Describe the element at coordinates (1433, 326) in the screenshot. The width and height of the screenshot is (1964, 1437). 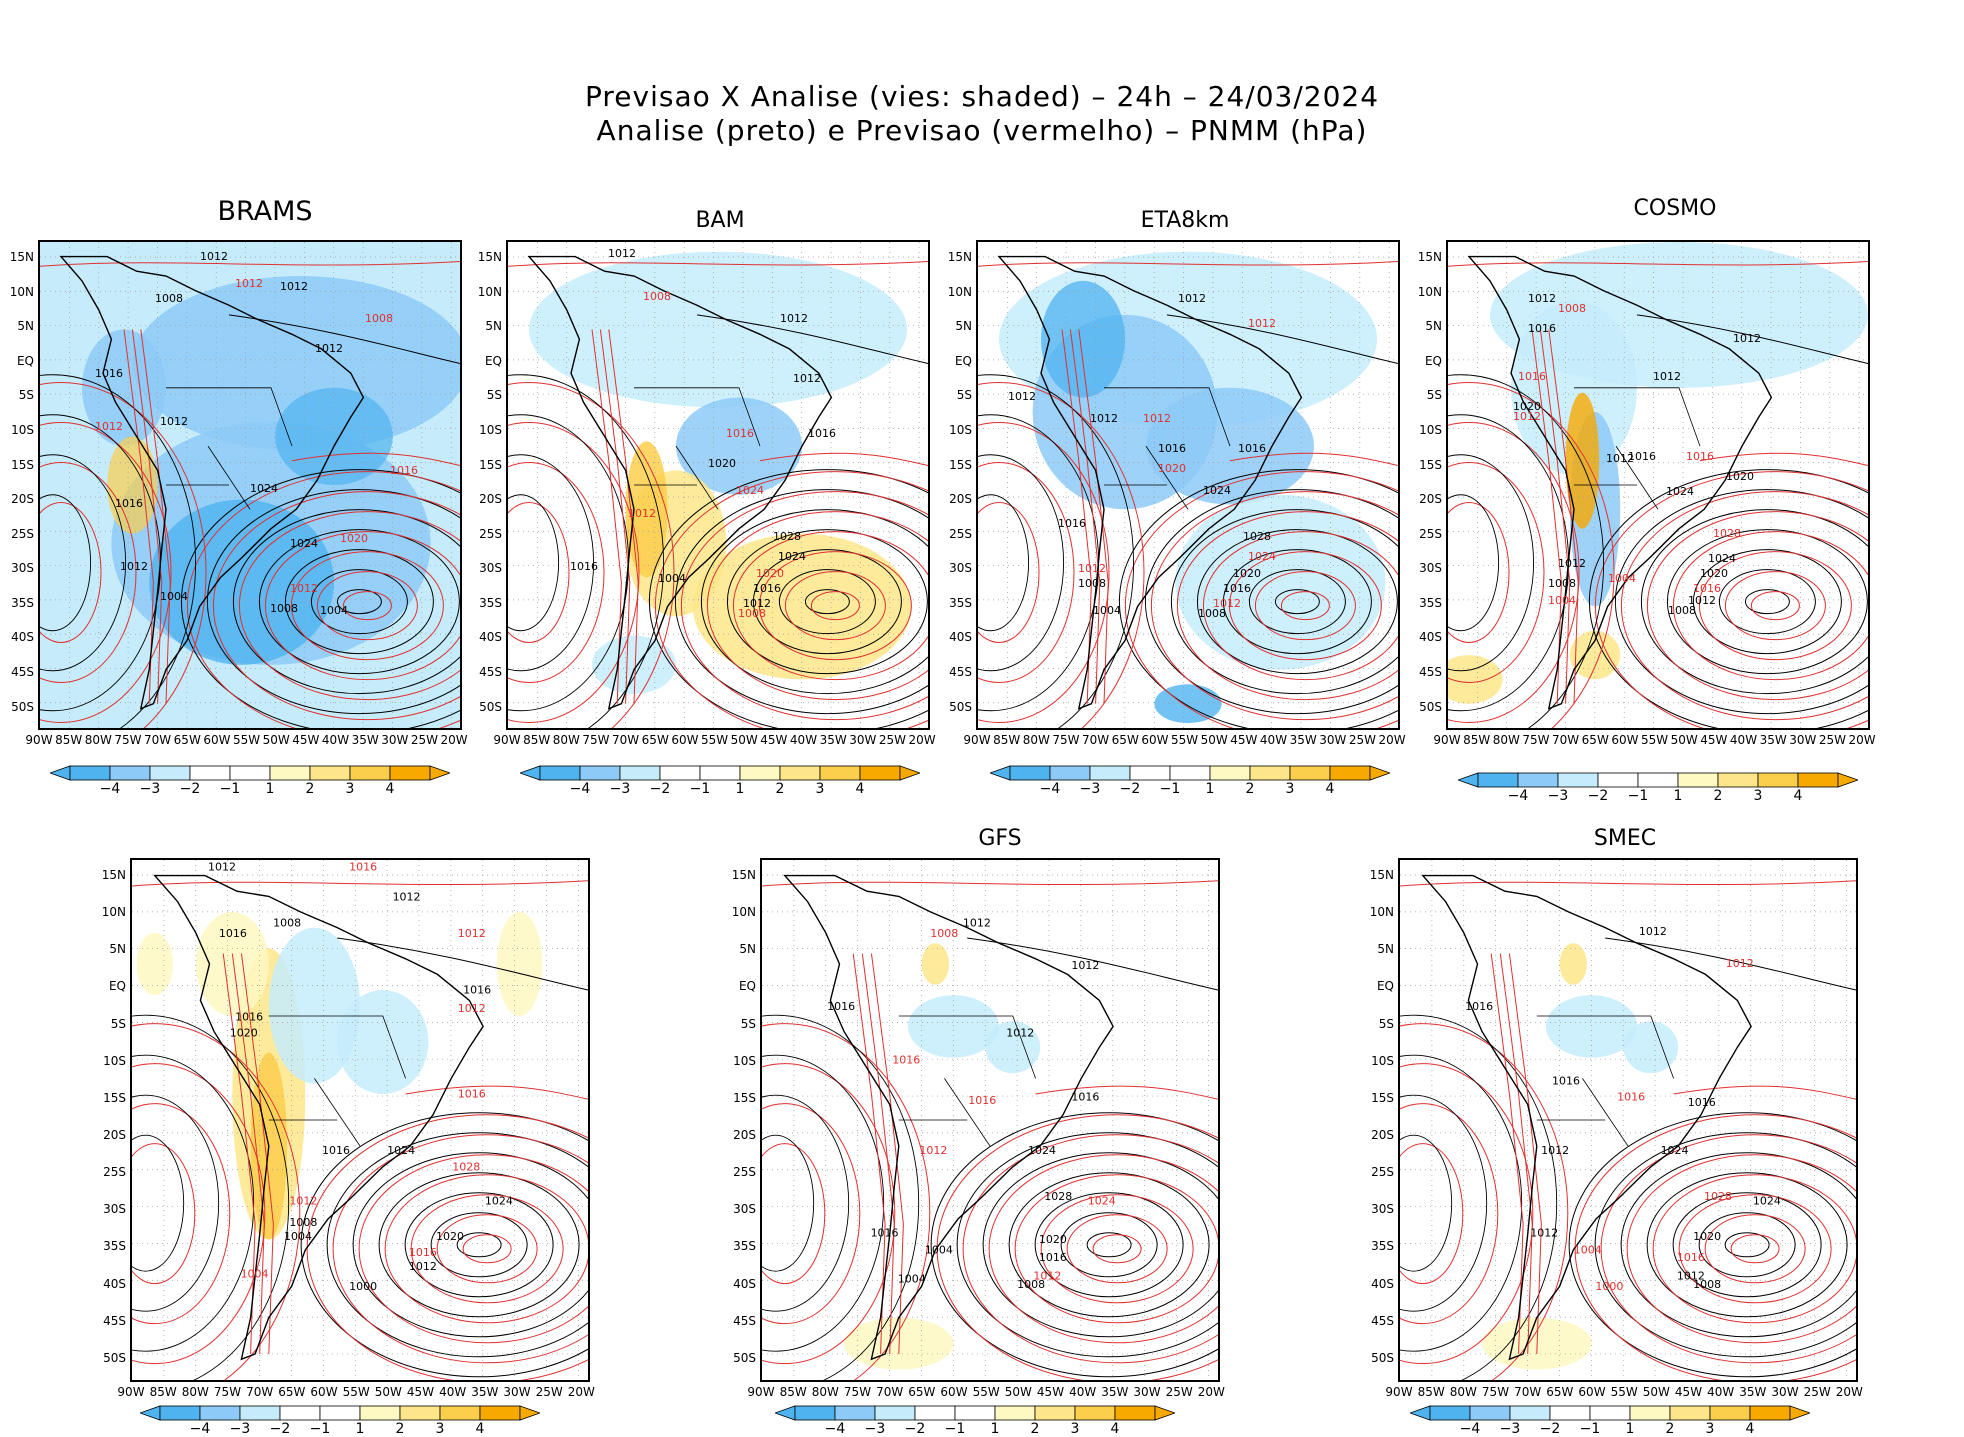
I see `lat-tick-label: 5N` at that location.